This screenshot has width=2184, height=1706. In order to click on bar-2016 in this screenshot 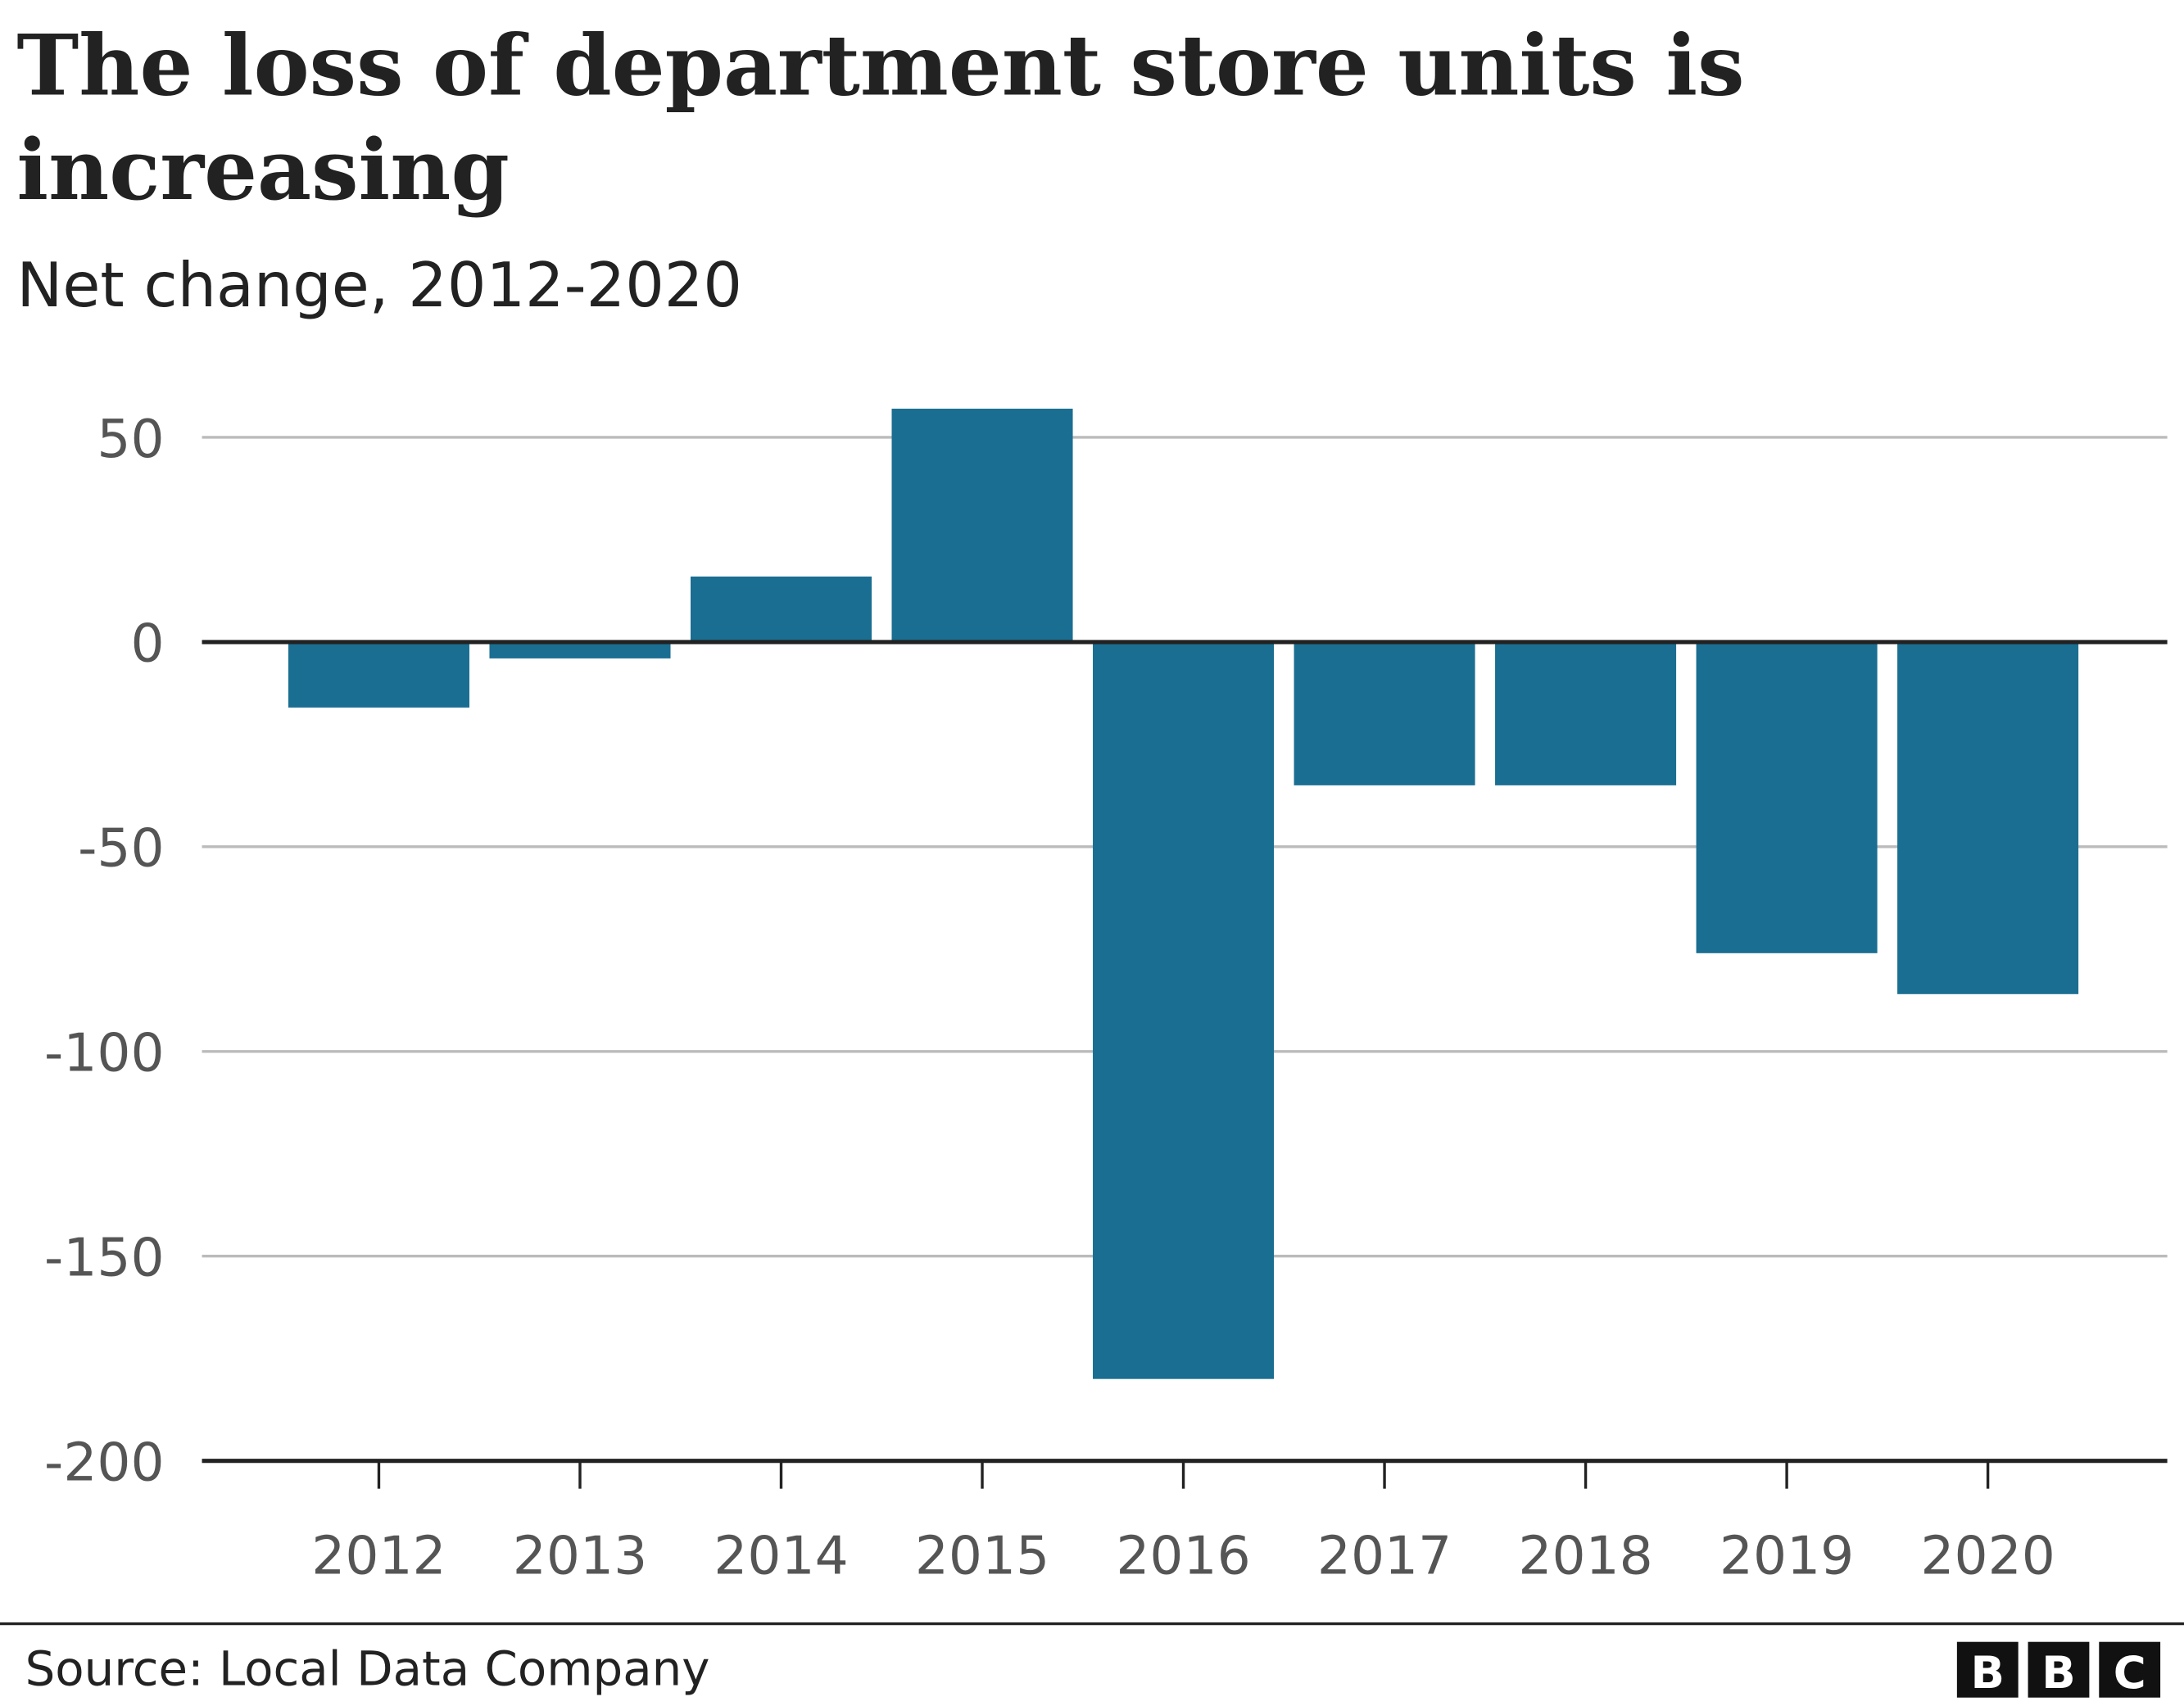, I will do `click(1184, 1010)`.